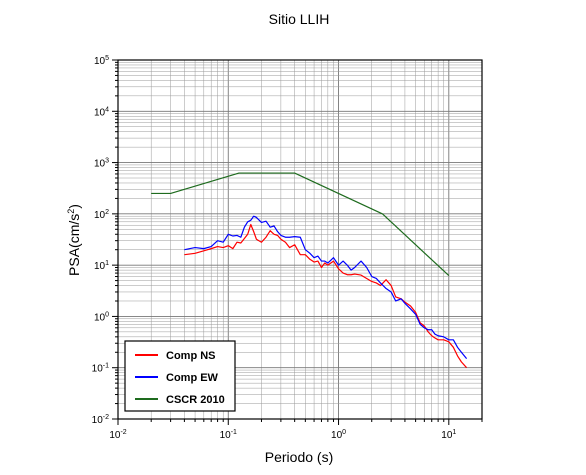 This screenshot has width=586, height=475. What do you see at coordinates (191, 356) in the screenshot?
I see `legend-label: Comp NS` at bounding box center [191, 356].